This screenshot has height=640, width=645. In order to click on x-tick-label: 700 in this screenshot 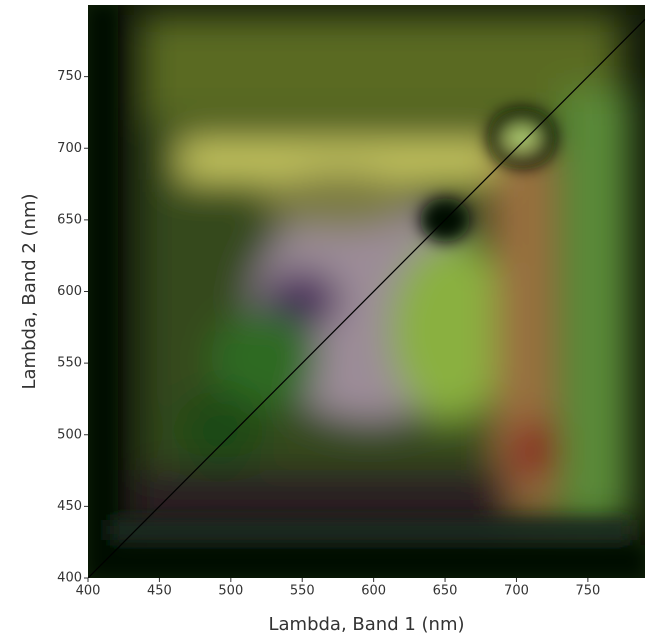, I will do `click(516, 591)`.